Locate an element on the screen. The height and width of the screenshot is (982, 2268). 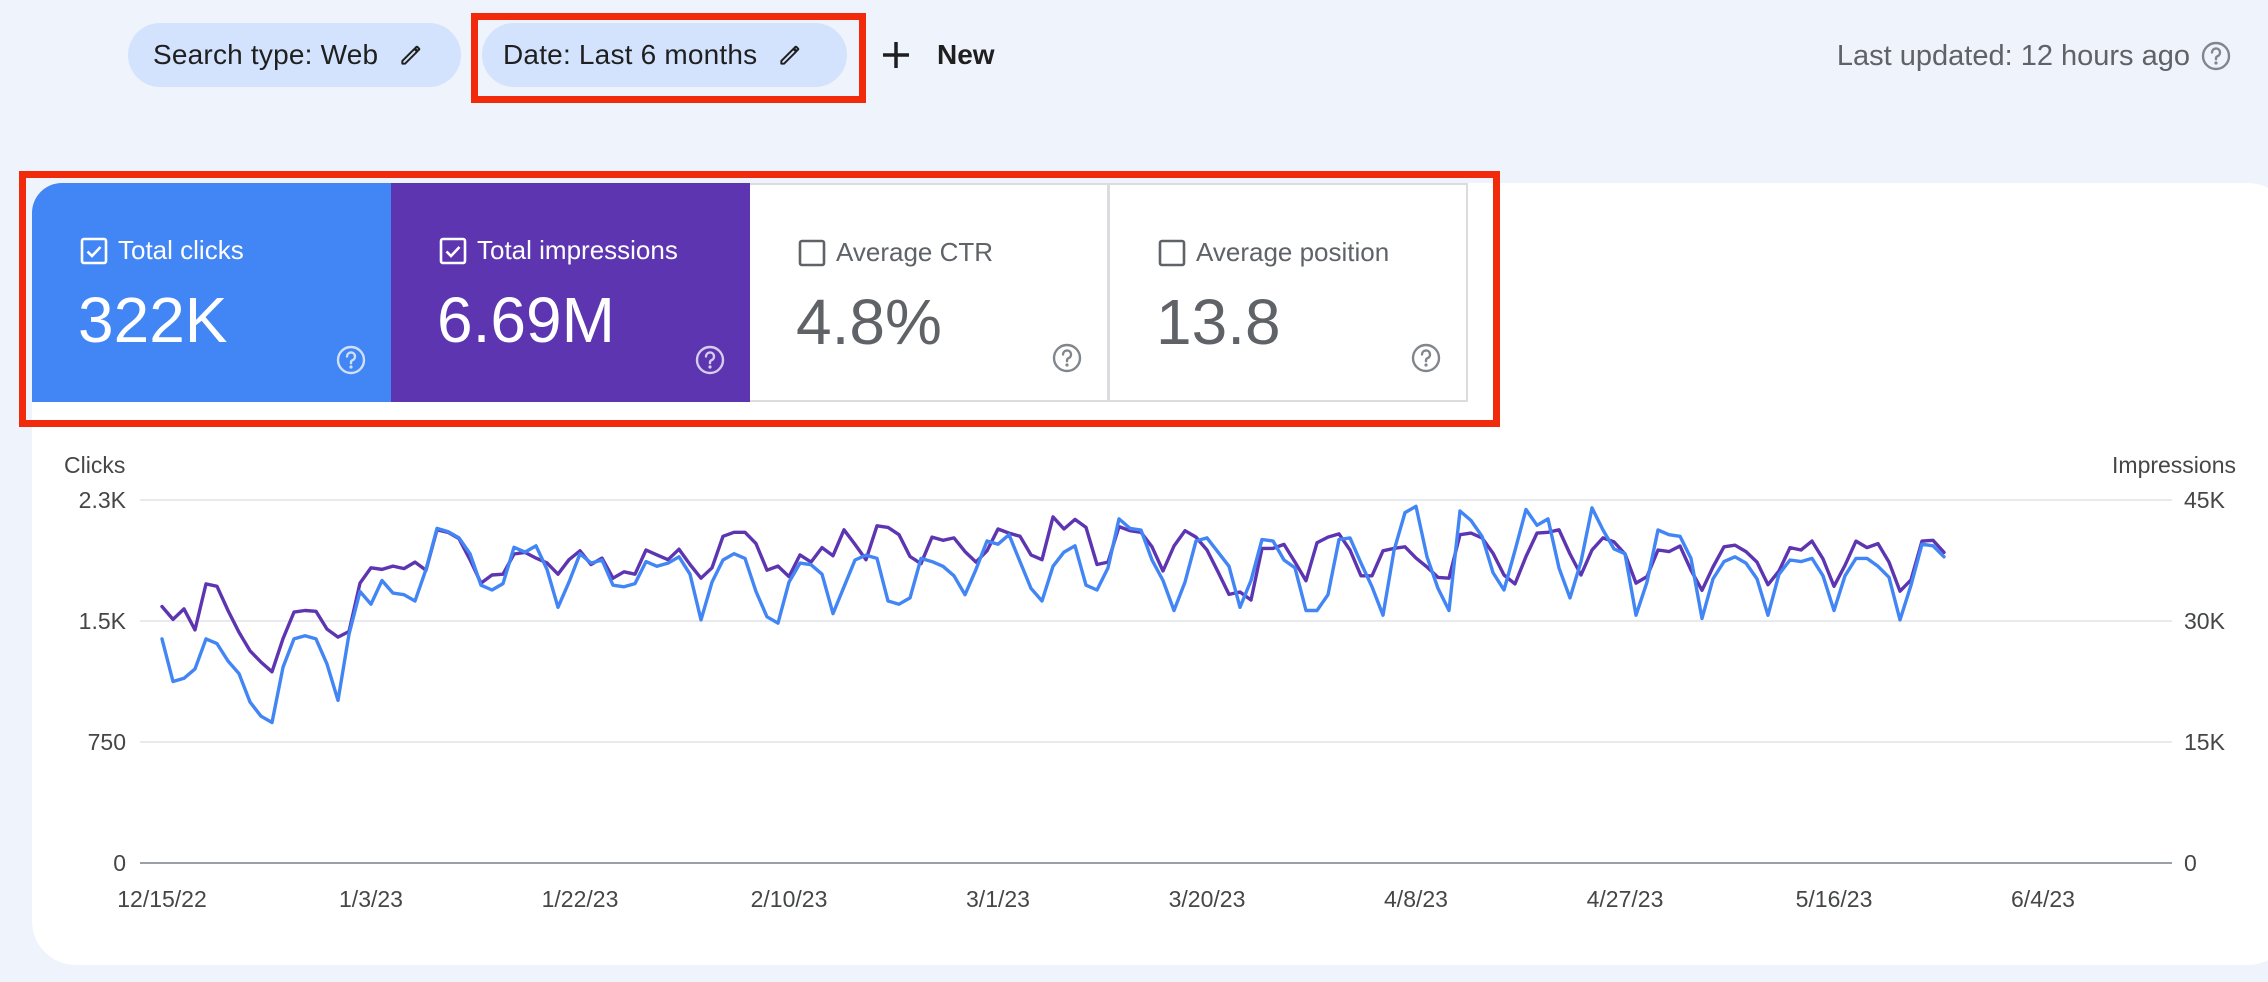
date-label: Date: Last 6 months is located at coordinates (630, 54).